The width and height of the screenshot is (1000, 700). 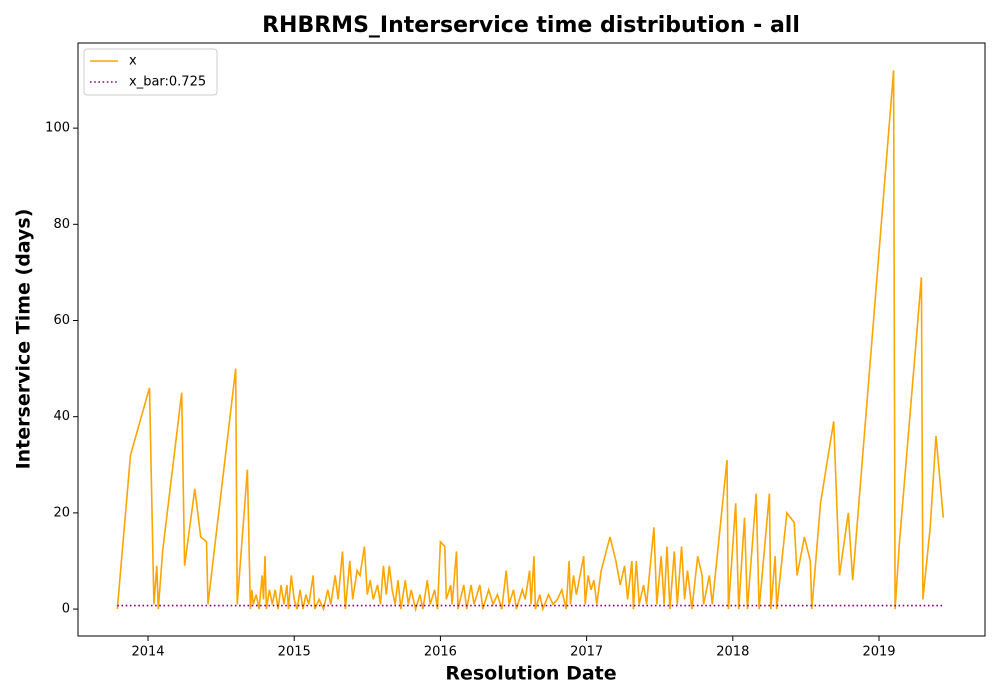 What do you see at coordinates (133, 61) in the screenshot?
I see `legend-label: x` at bounding box center [133, 61].